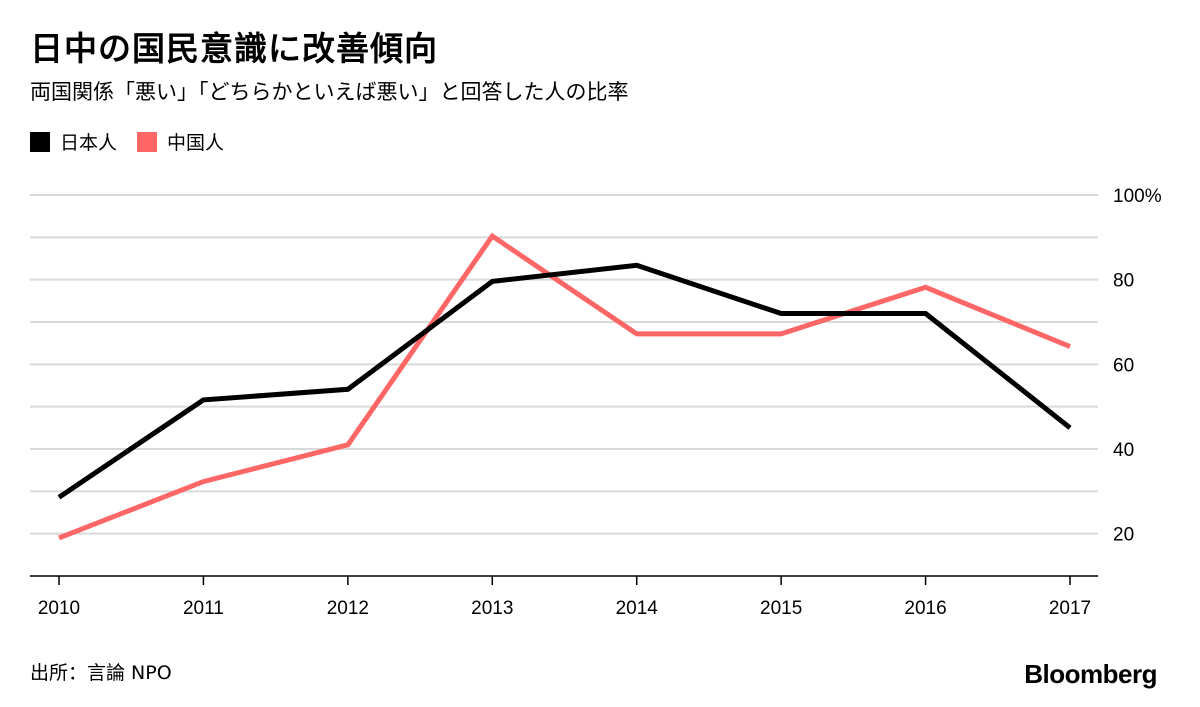 The height and width of the screenshot is (707, 1200). I want to click on chart-title: 日中の国民意識に改善傾向, so click(234, 48).